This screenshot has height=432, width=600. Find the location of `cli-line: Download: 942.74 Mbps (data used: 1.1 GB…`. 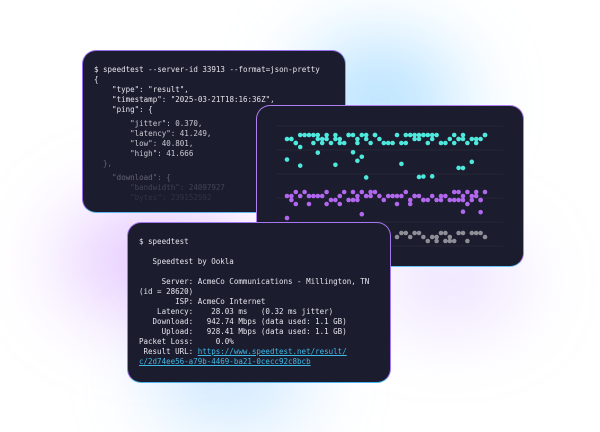

cli-line: Download: 942.74 Mbps (data used: 1.1 GB… is located at coordinates (243, 321).